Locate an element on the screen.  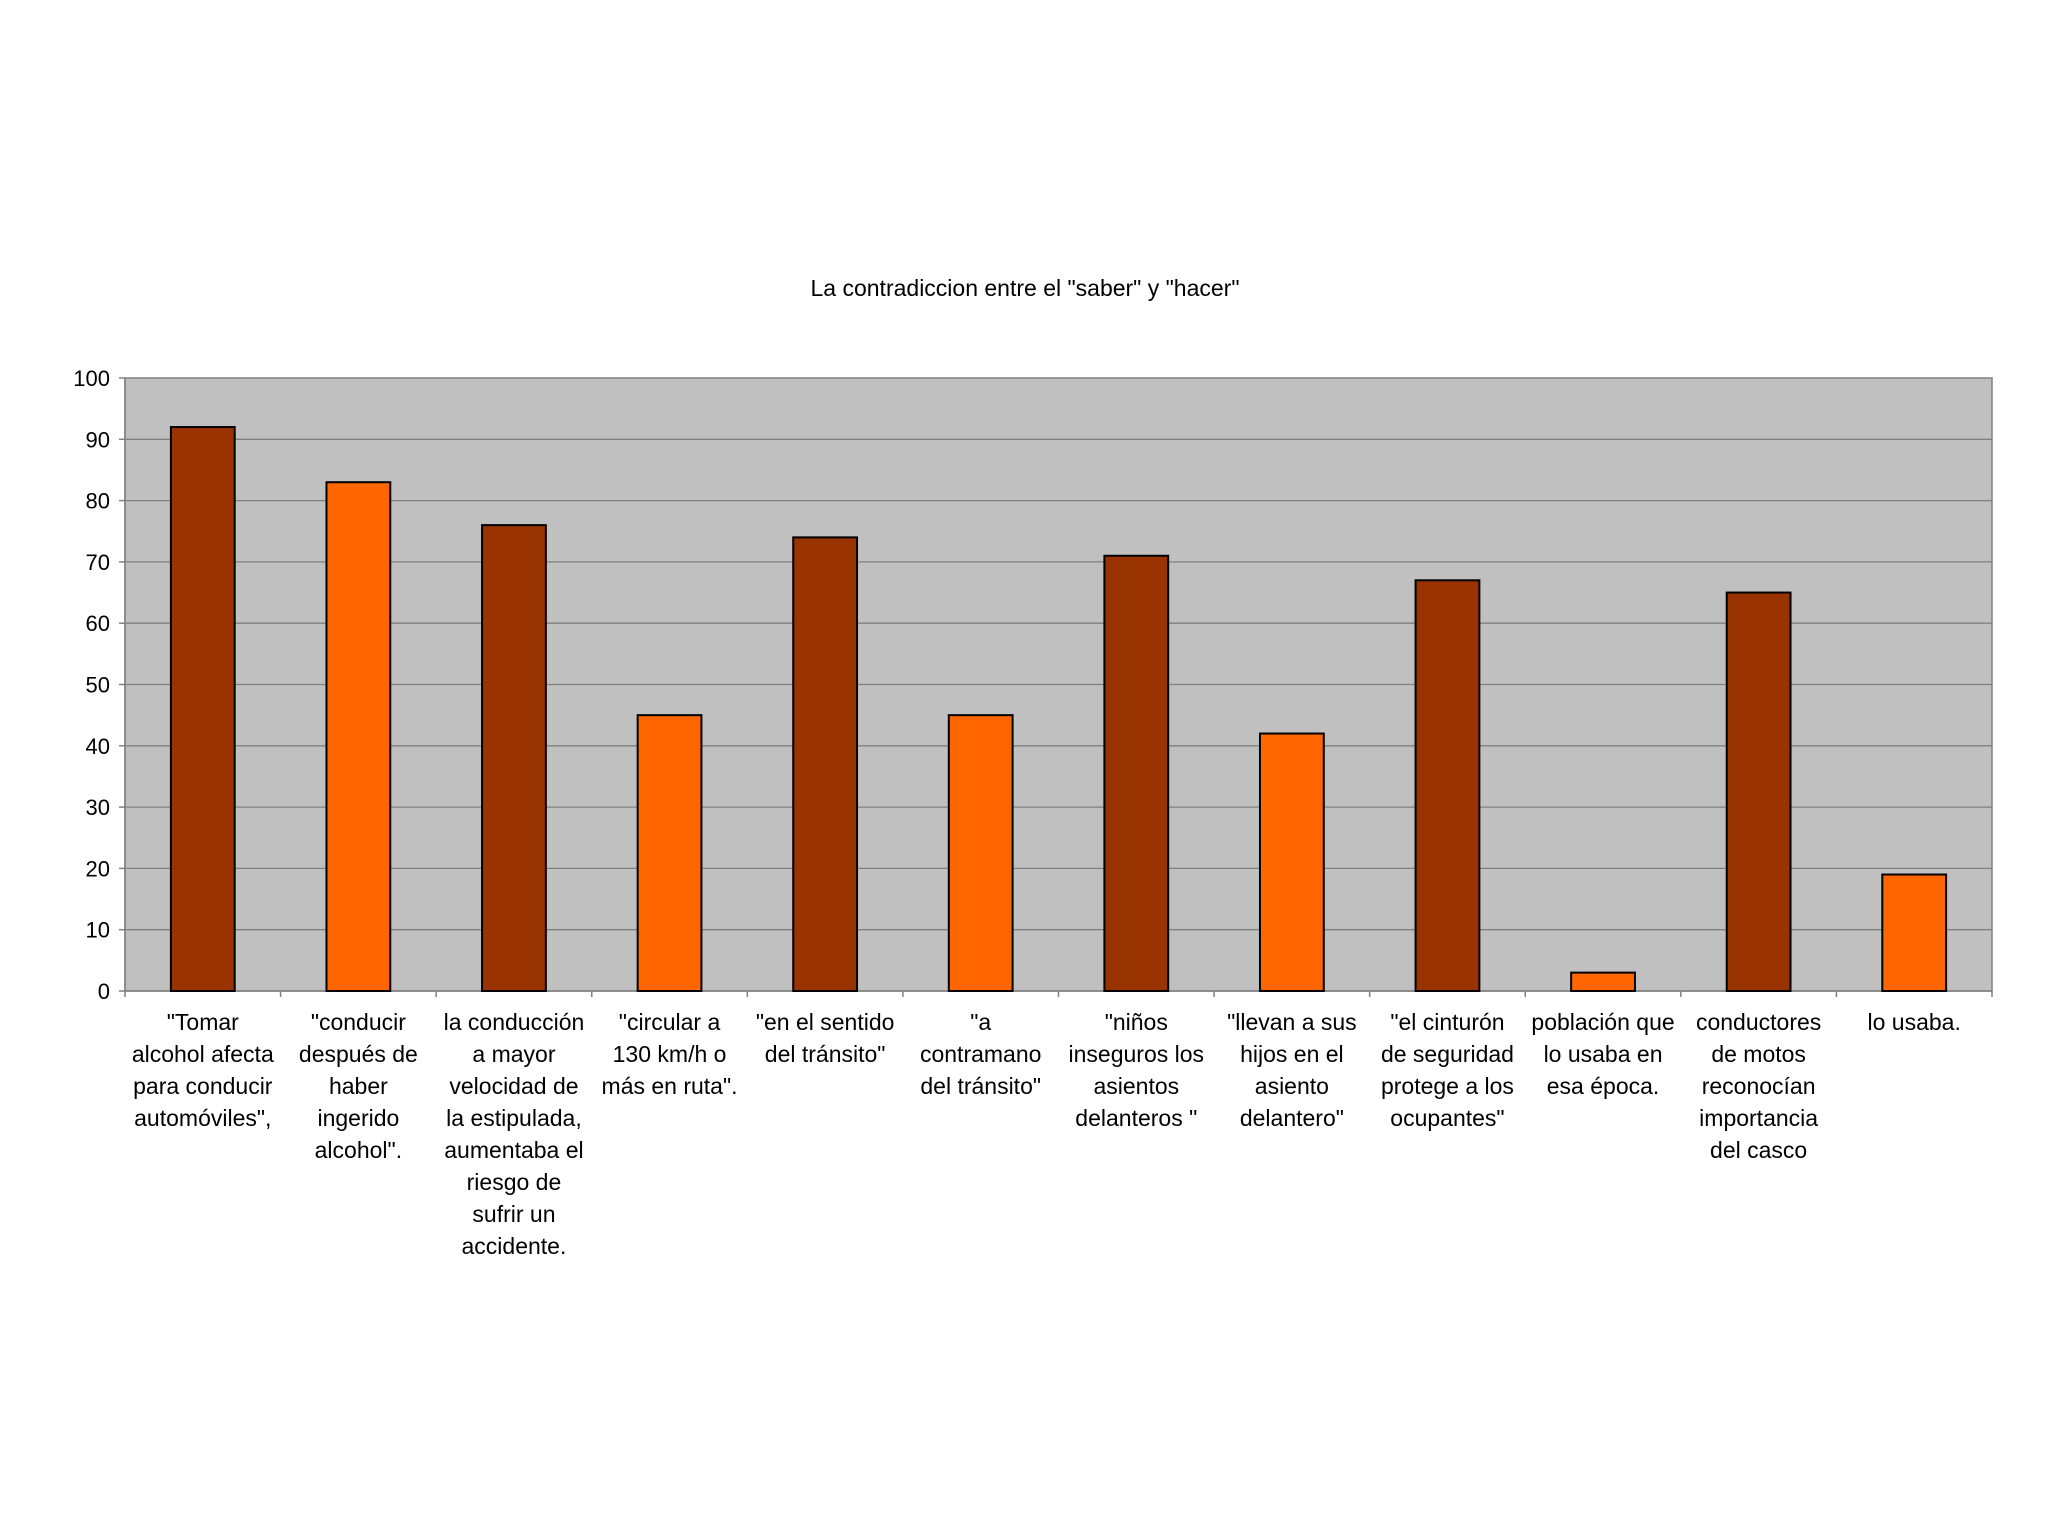
y-tick-label: 80 is located at coordinates (98, 501).